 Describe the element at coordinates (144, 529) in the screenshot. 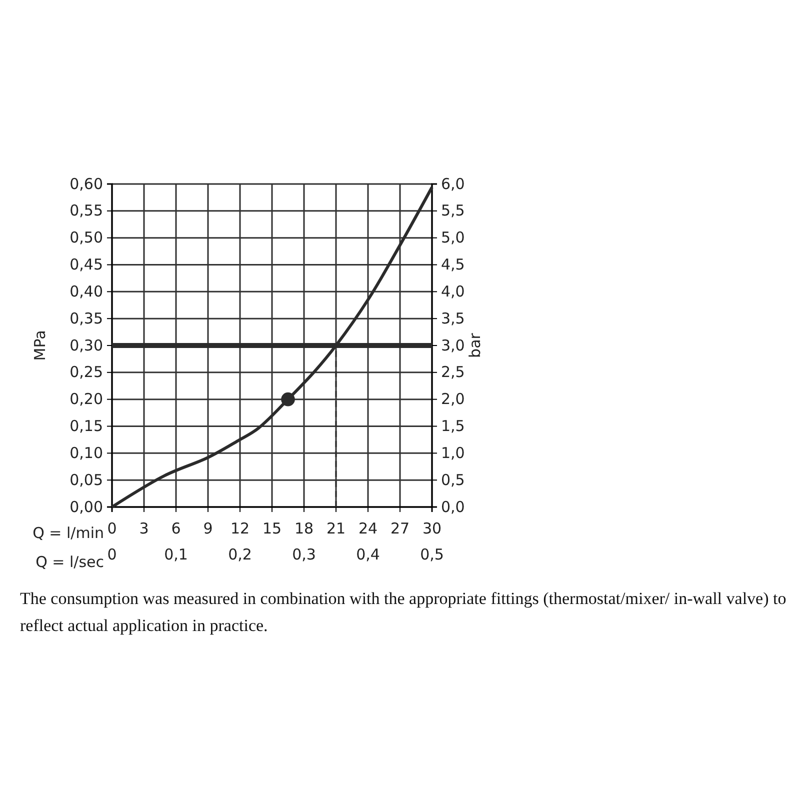

I see `x-tick-label: 3` at that location.